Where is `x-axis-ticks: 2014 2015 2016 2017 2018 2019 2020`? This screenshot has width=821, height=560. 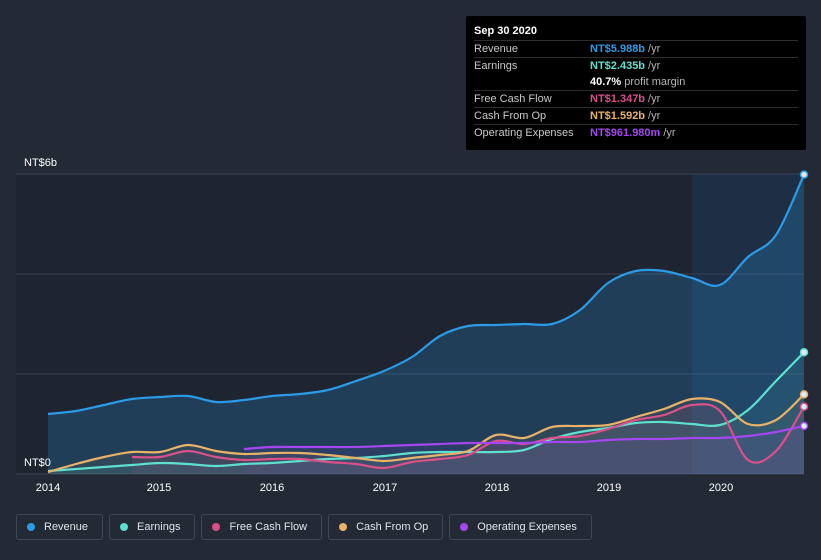 x-axis-ticks: 2014 2015 2016 2017 2018 2019 2020 is located at coordinates (384, 488).